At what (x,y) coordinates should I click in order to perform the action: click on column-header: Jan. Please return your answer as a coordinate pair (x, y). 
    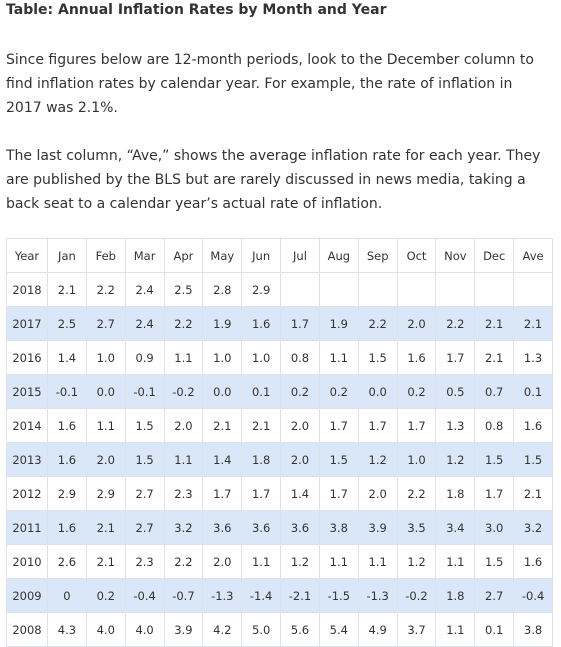
    Looking at the image, I should click on (67, 255).